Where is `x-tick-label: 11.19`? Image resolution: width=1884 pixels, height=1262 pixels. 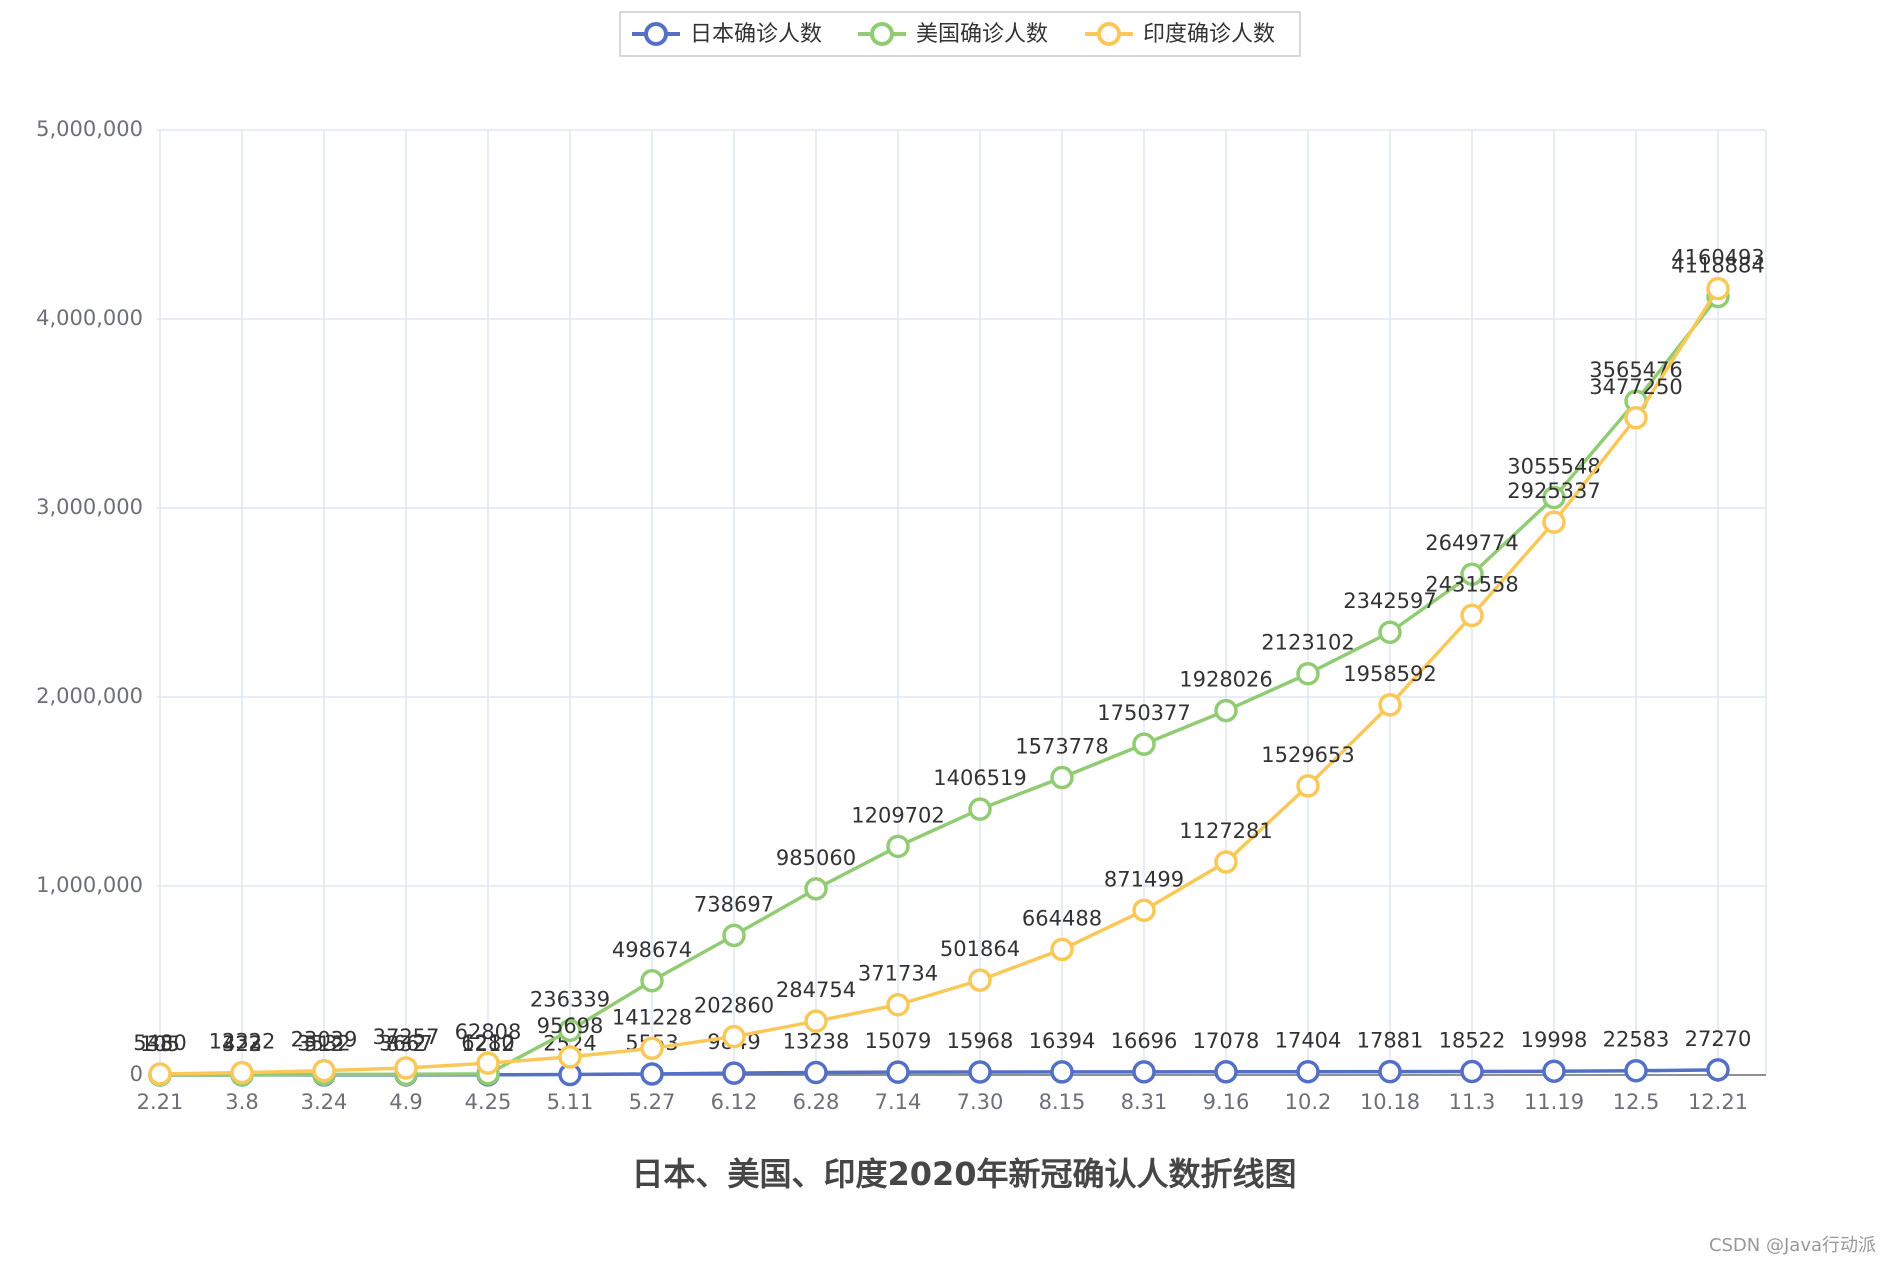 x-tick-label: 11.19 is located at coordinates (1554, 1102).